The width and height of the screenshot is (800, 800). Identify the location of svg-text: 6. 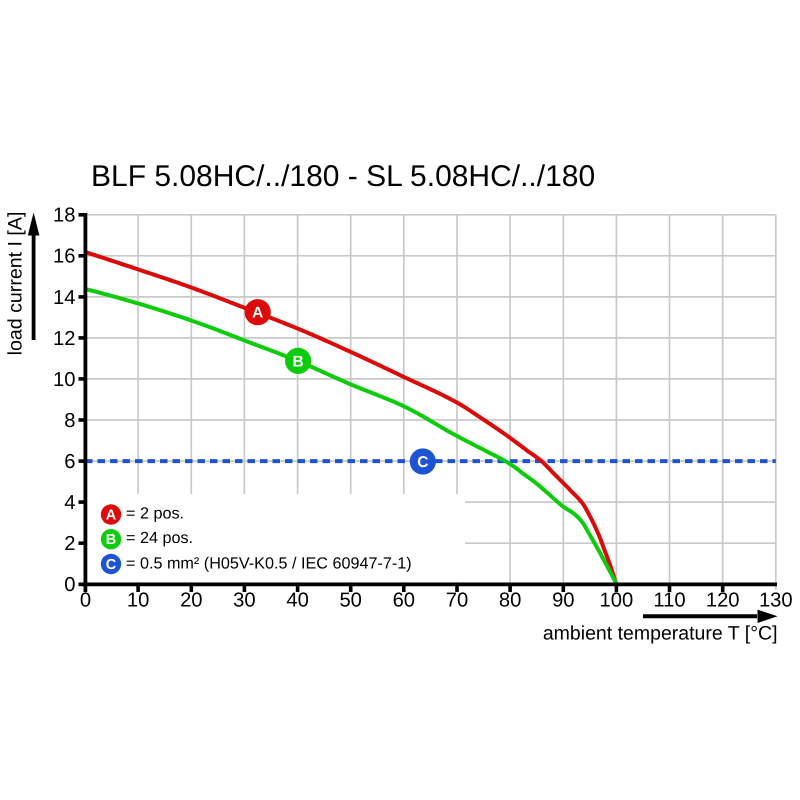
(69, 462).